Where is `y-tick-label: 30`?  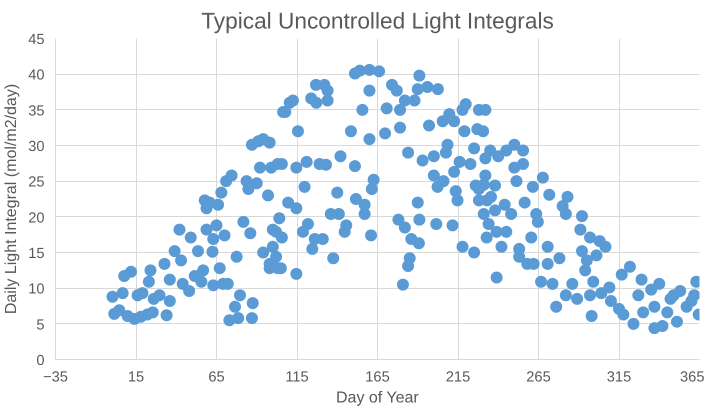 y-tick-label: 30 is located at coordinates (36, 147).